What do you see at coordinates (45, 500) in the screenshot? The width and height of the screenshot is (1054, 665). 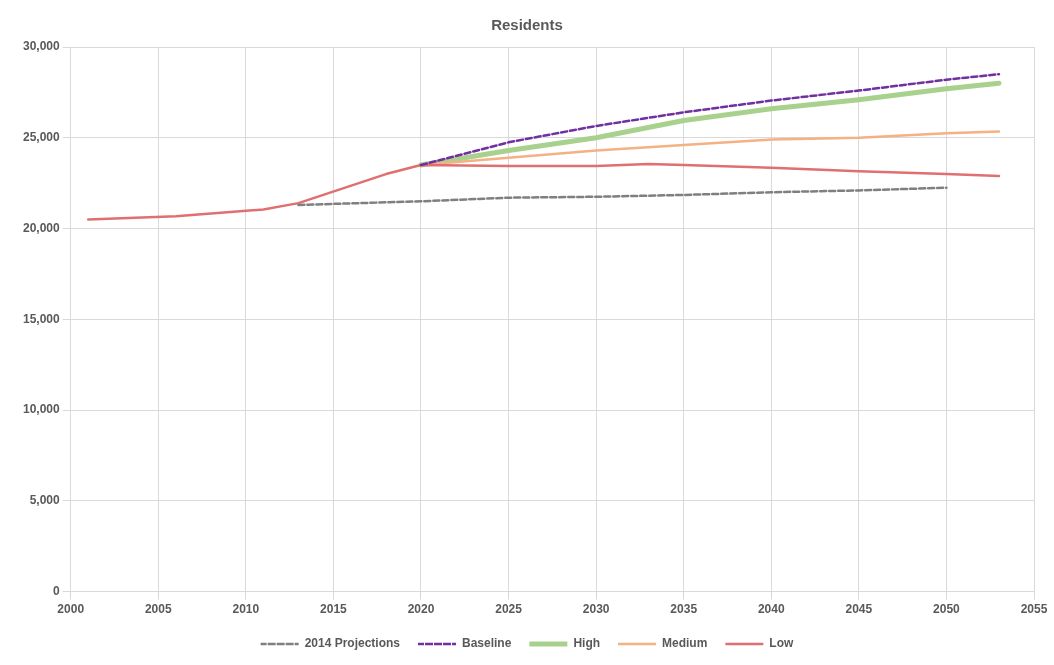 I see `y-tick-label: 5,000` at bounding box center [45, 500].